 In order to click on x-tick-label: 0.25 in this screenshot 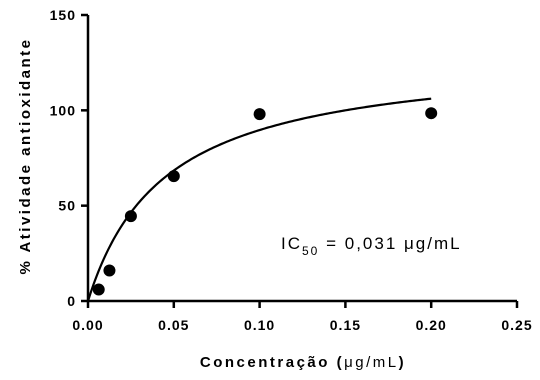, I will do `click(516, 325)`.